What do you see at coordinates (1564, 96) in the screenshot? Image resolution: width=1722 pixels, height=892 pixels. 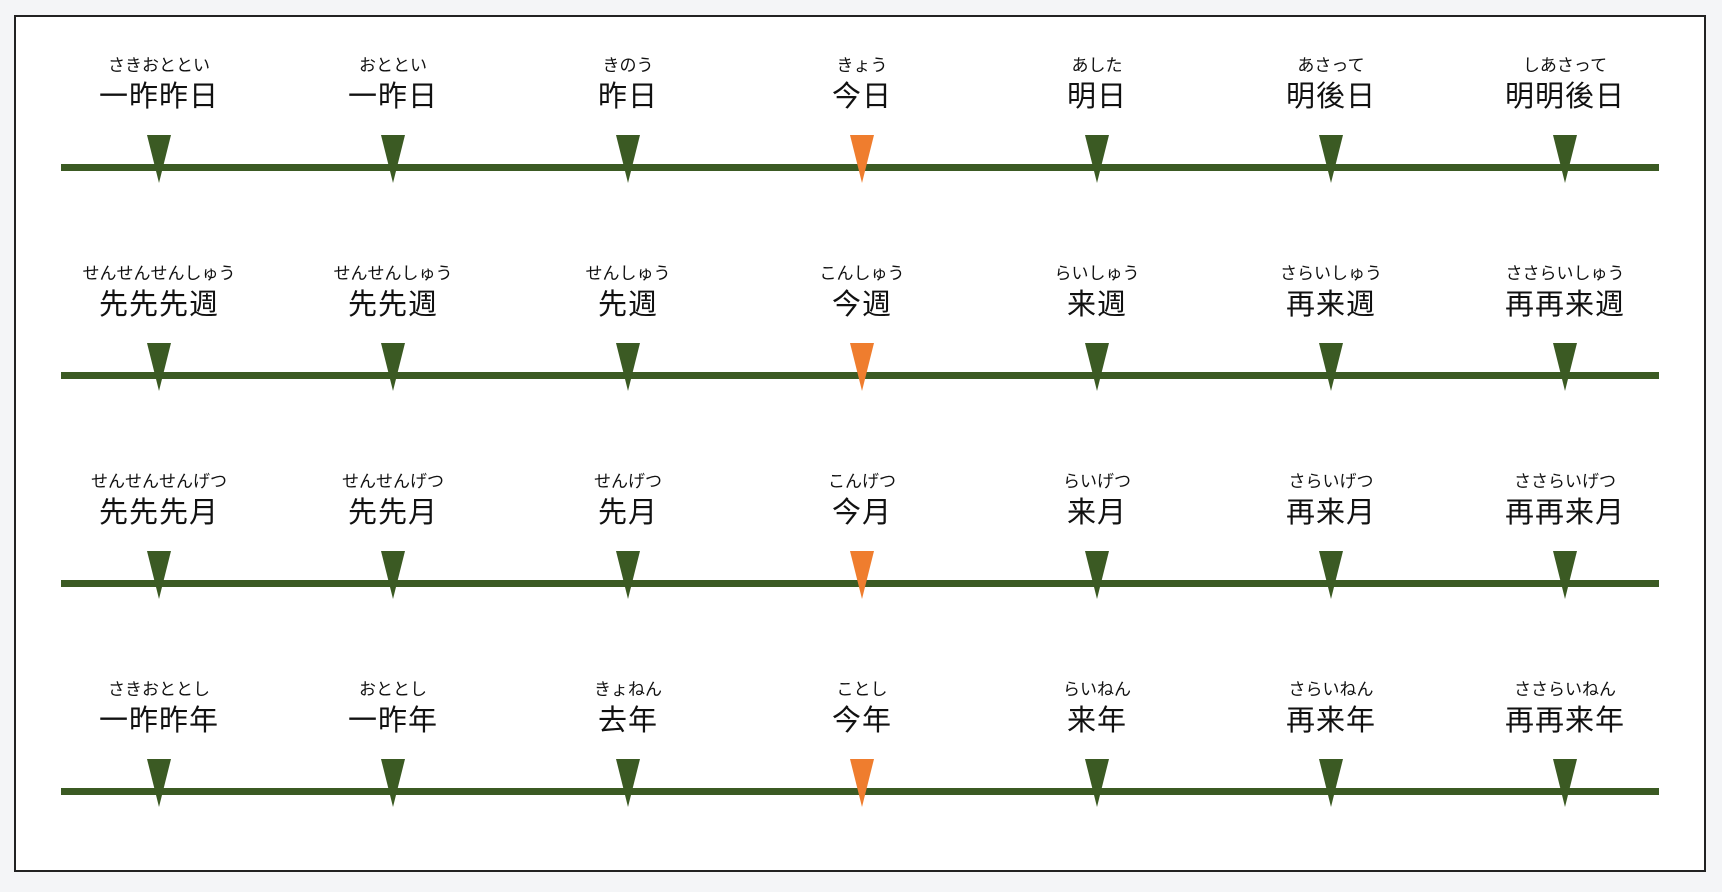 I see `word-label: 明明後日` at bounding box center [1564, 96].